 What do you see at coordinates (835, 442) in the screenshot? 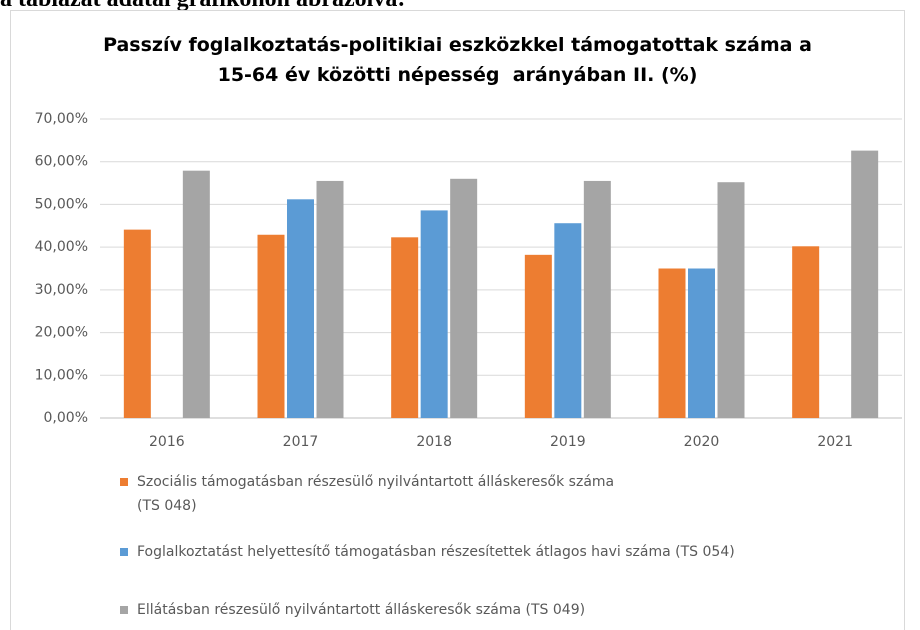
I see `x-tick-label: 2021` at bounding box center [835, 442].